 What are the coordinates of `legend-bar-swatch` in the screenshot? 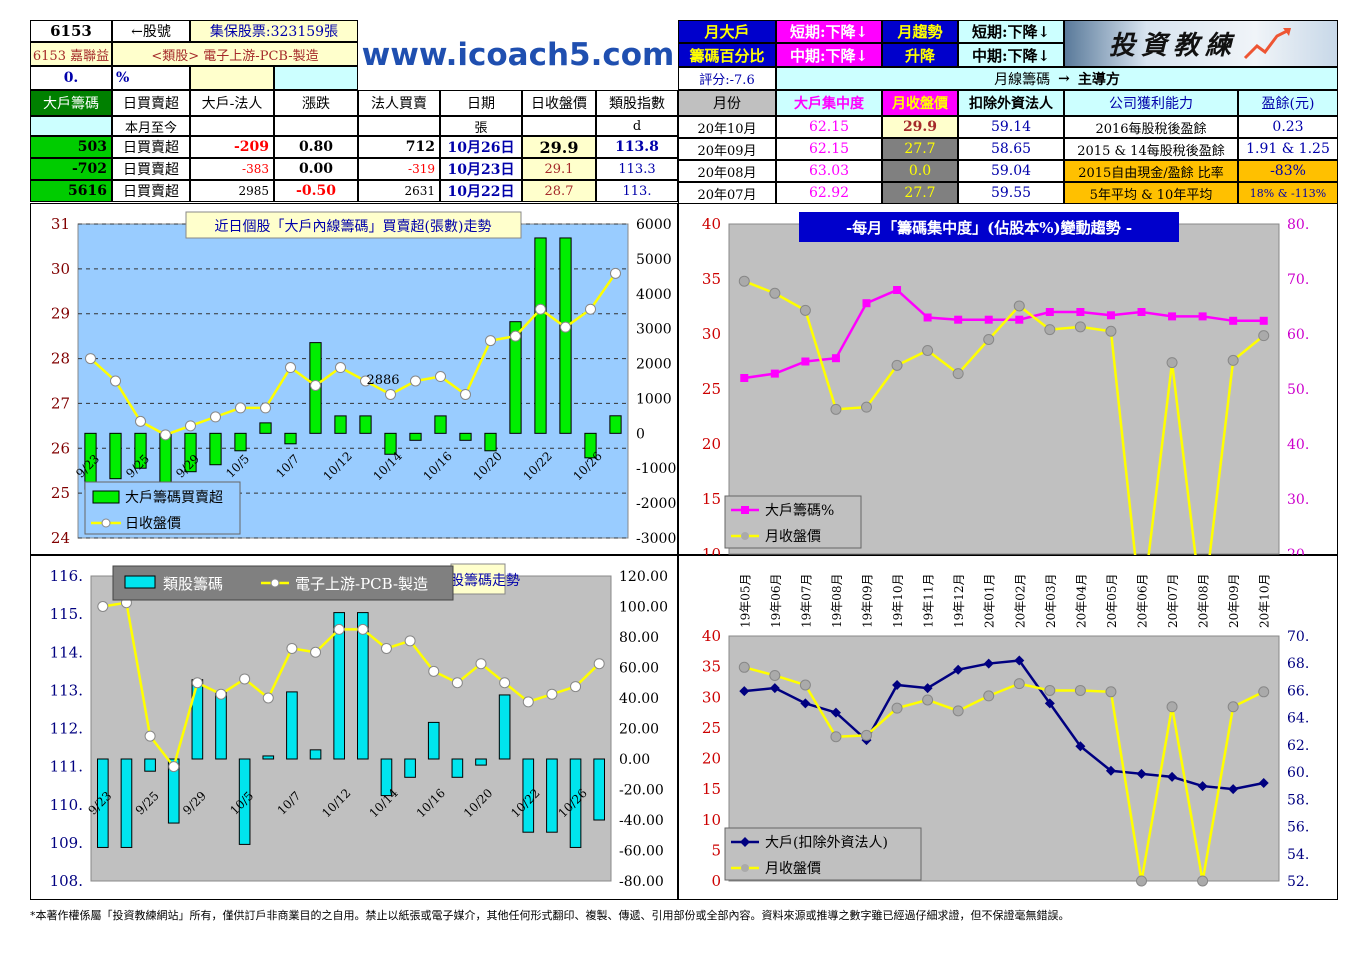 It's located at (106, 497).